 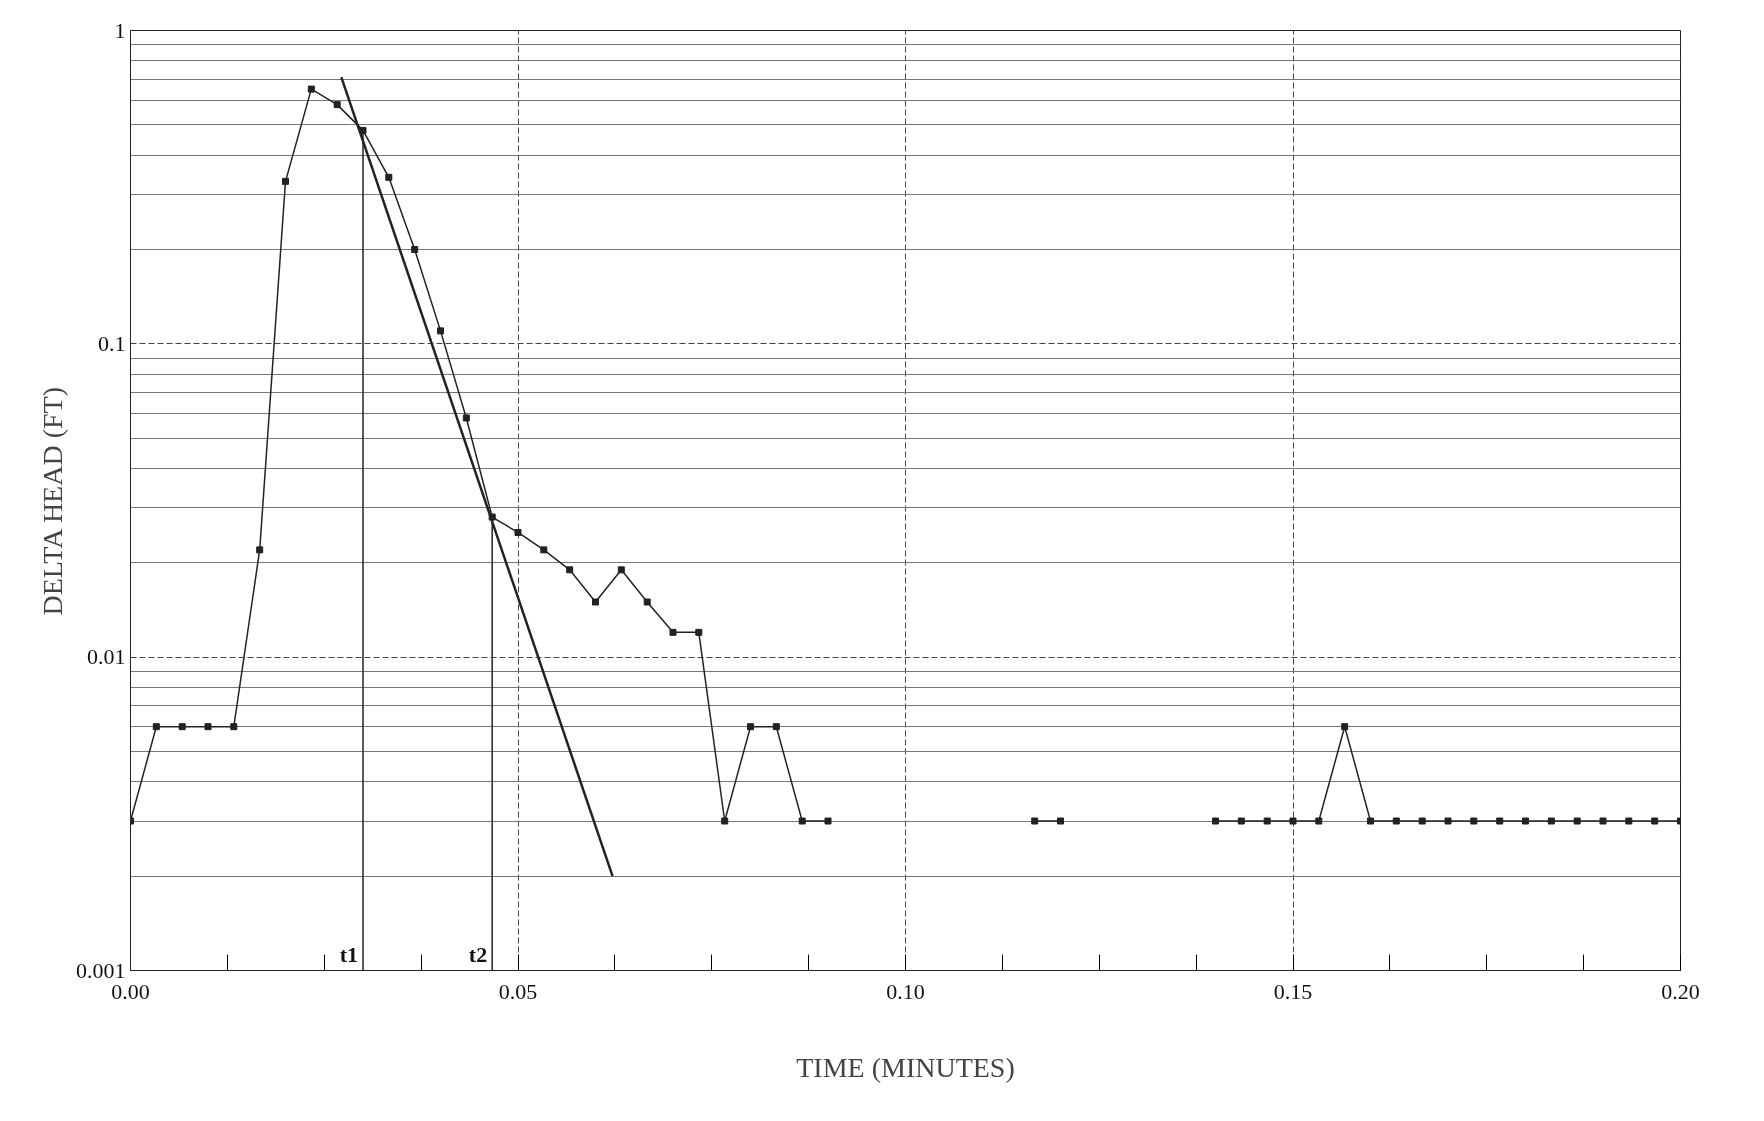 I want to click on x-tick-label: 0.15, so click(x=1293, y=991).